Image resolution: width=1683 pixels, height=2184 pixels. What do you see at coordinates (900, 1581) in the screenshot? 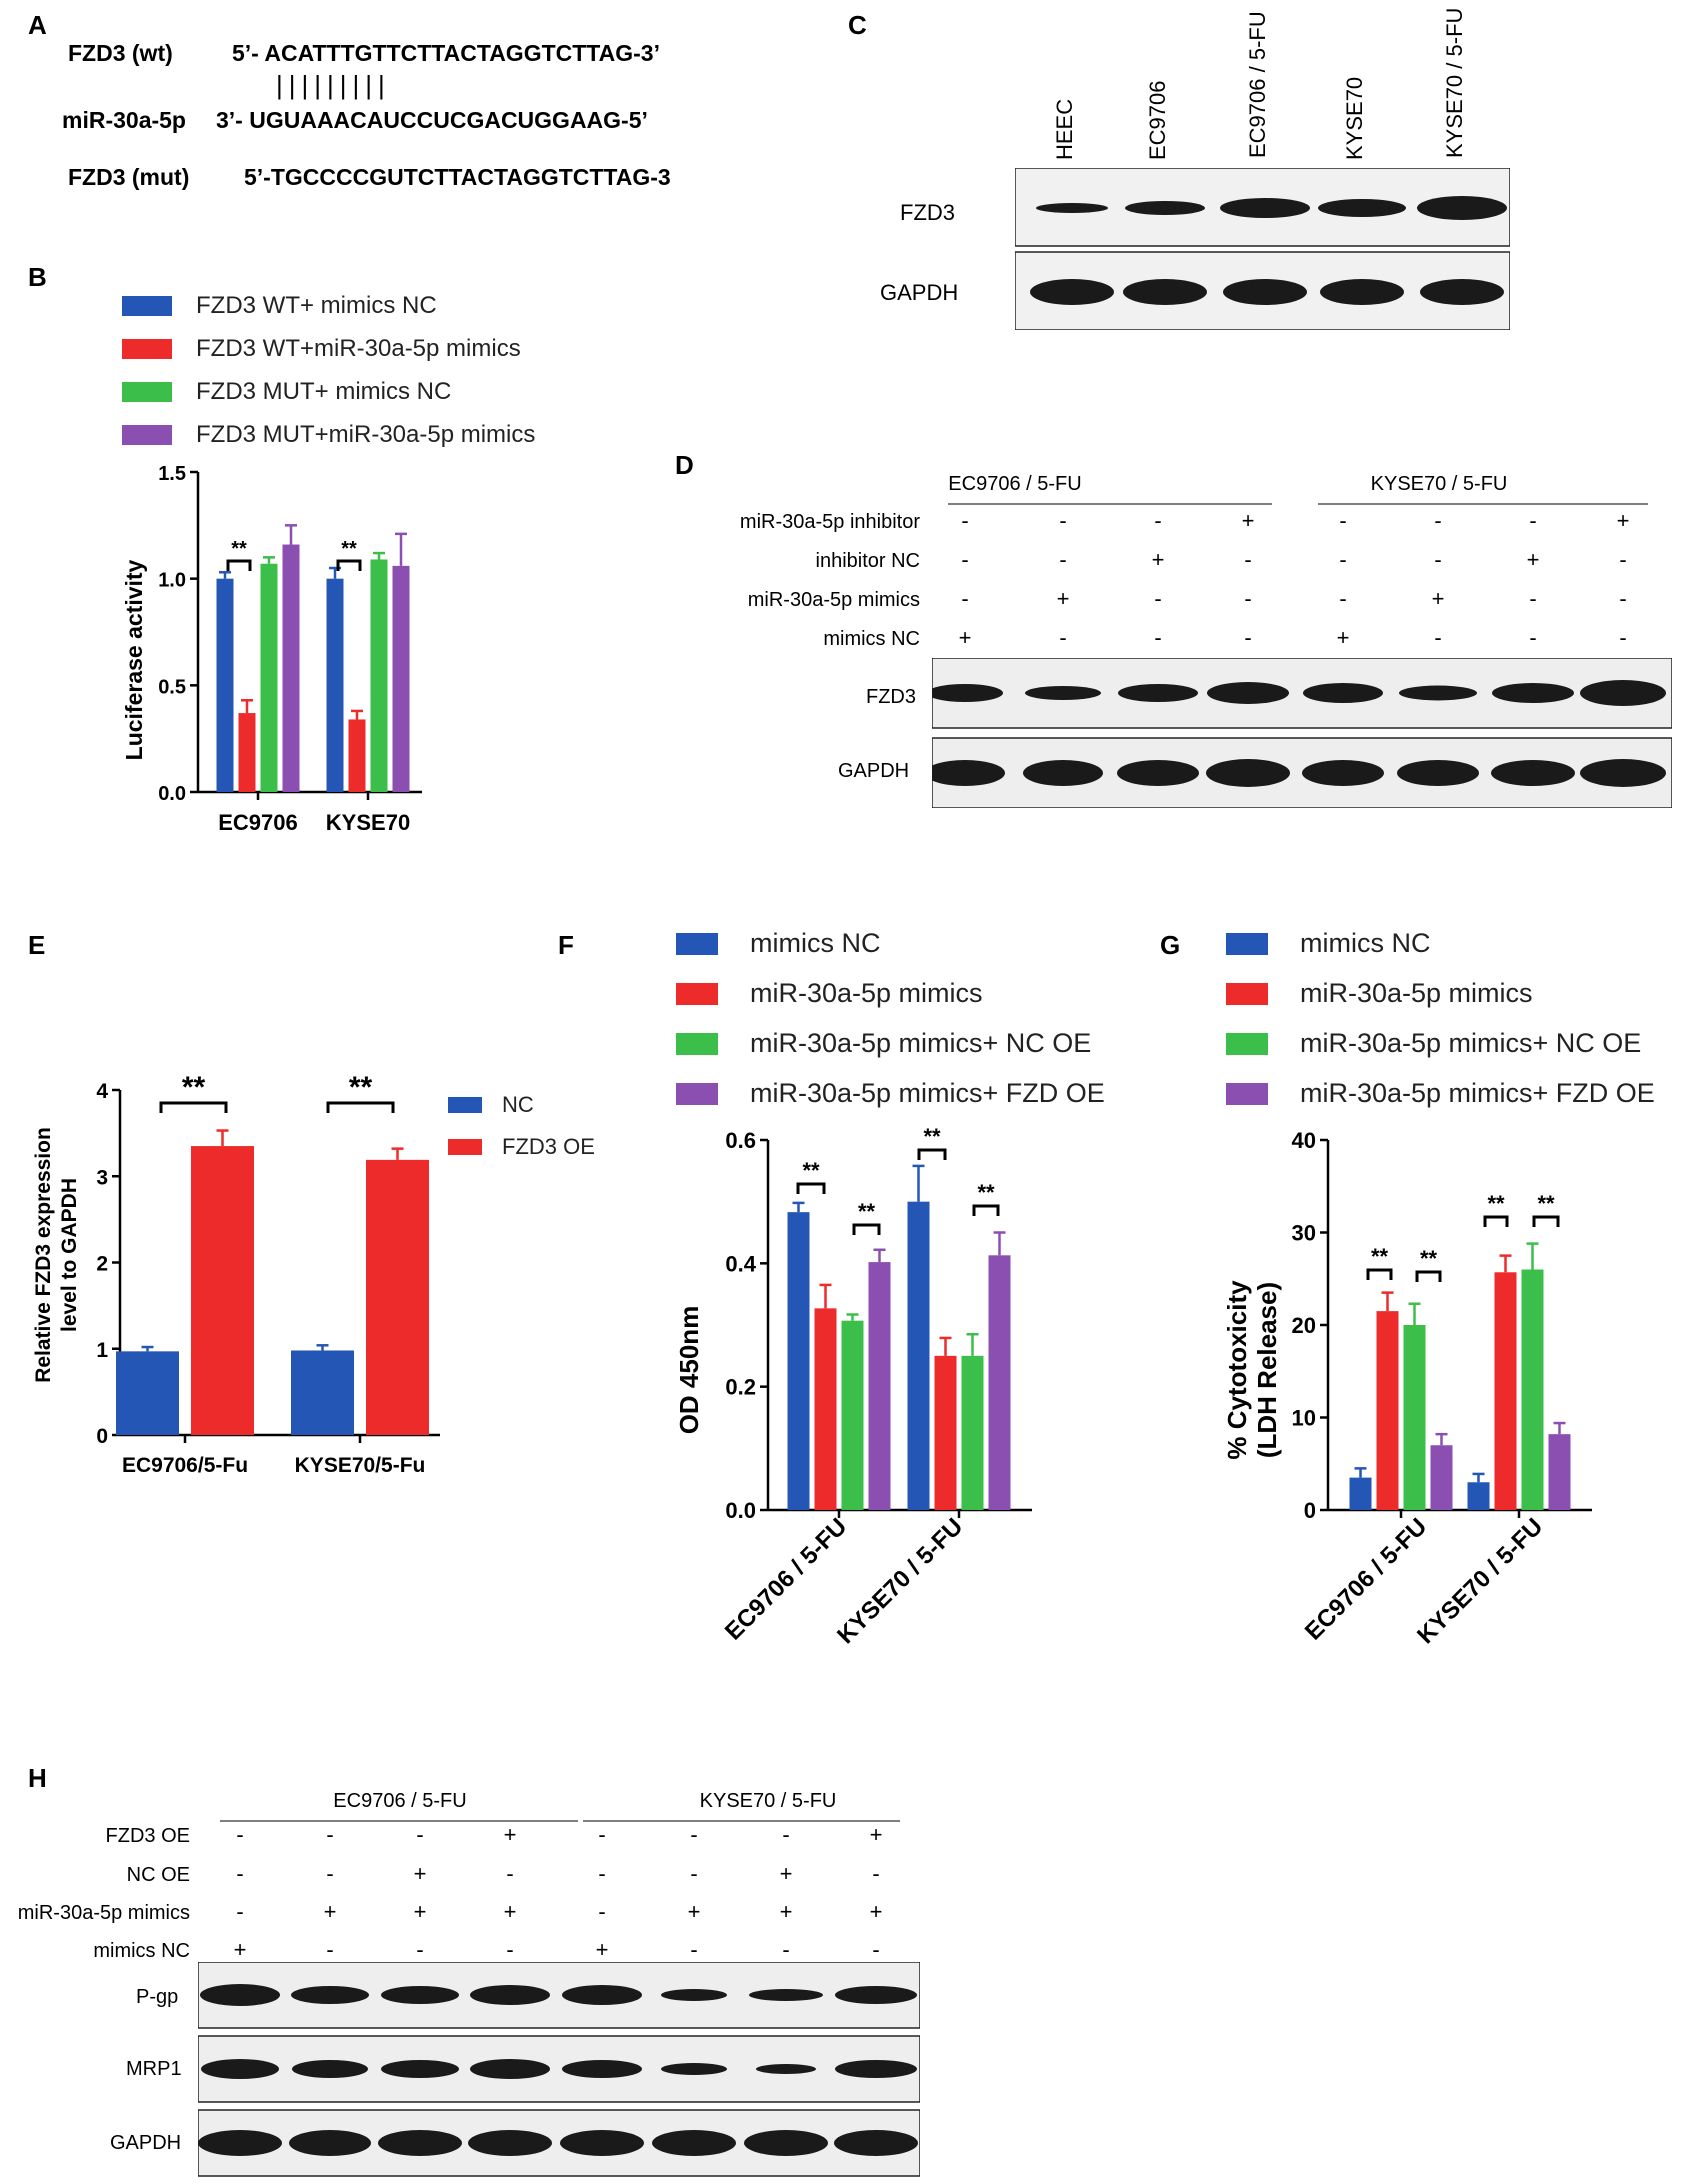
I see `chart-f-xtick-1: KYSE70 / 5-FU` at bounding box center [900, 1581].